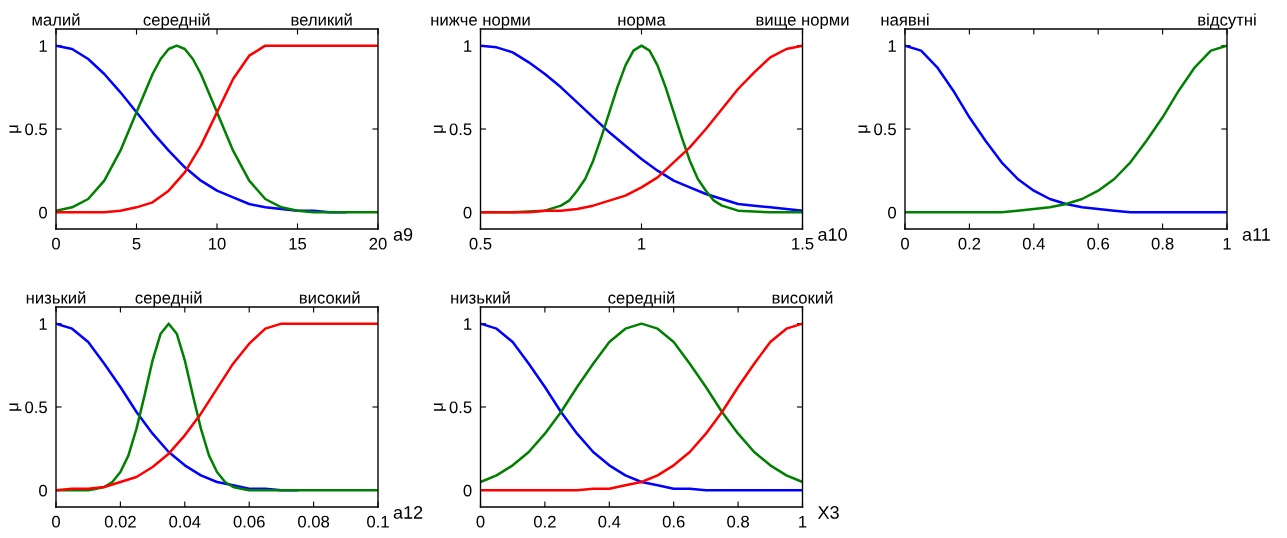 The width and height of the screenshot is (1287, 538). I want to click on series-label: наявні, so click(905, 19).